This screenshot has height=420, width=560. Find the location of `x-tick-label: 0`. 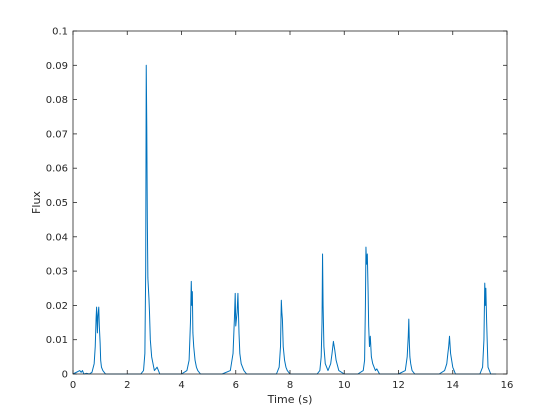

x-tick-label: 0 is located at coordinates (73, 385).